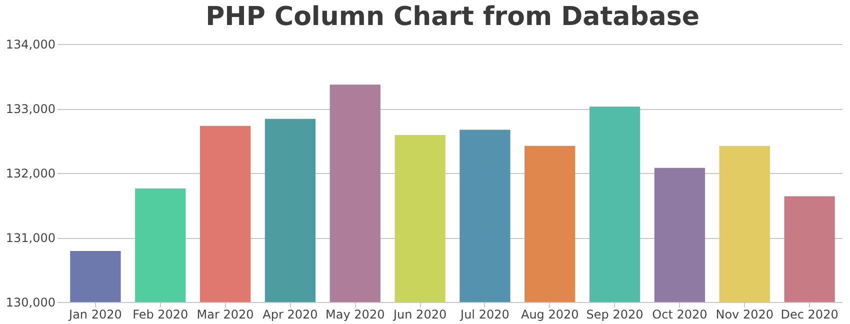 Image resolution: width=850 pixels, height=324 pixels. I want to click on x-tick-label: Dec 2020, so click(809, 315).